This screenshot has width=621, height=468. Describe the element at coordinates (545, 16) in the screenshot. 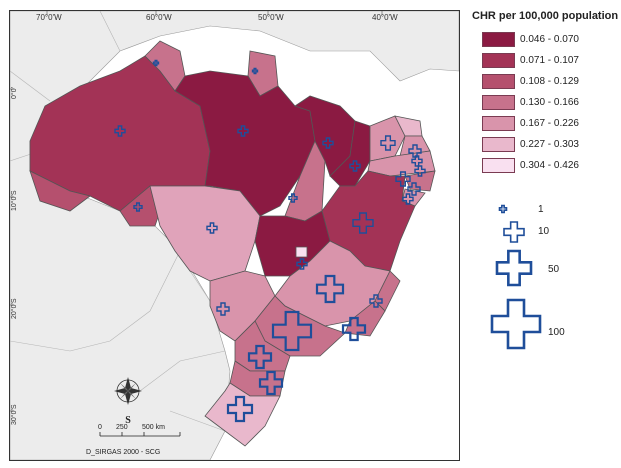

I see `legend-title: CHR per 100,000 population` at that location.